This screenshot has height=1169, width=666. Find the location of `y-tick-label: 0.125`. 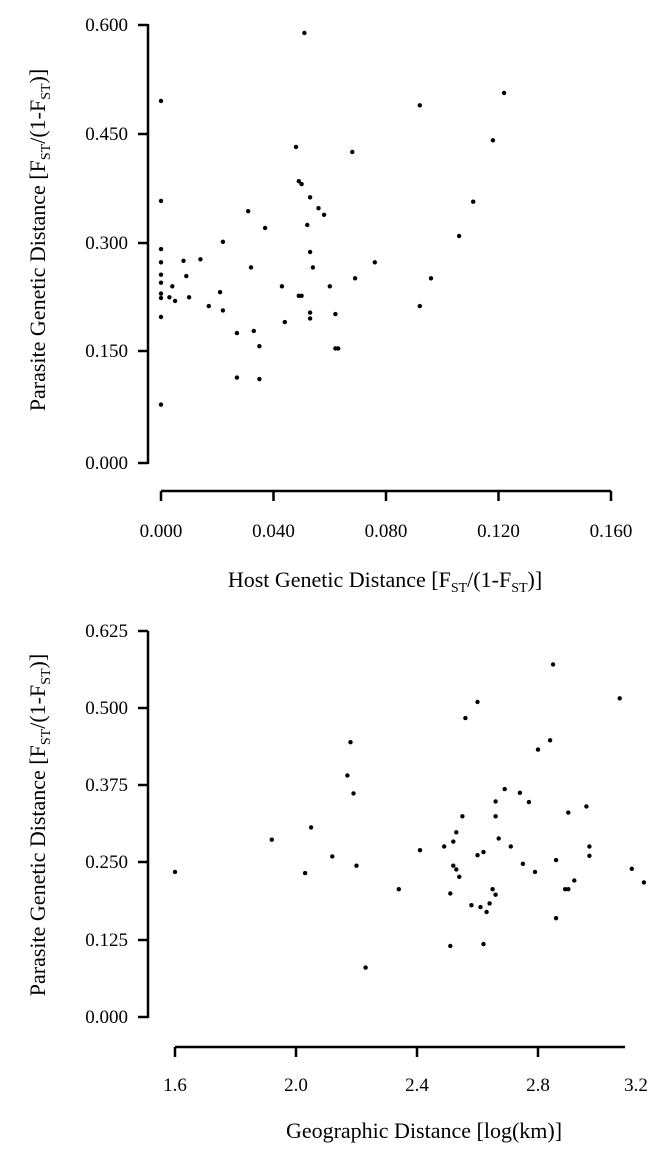

y-tick-label: 0.125 is located at coordinates (106, 940).